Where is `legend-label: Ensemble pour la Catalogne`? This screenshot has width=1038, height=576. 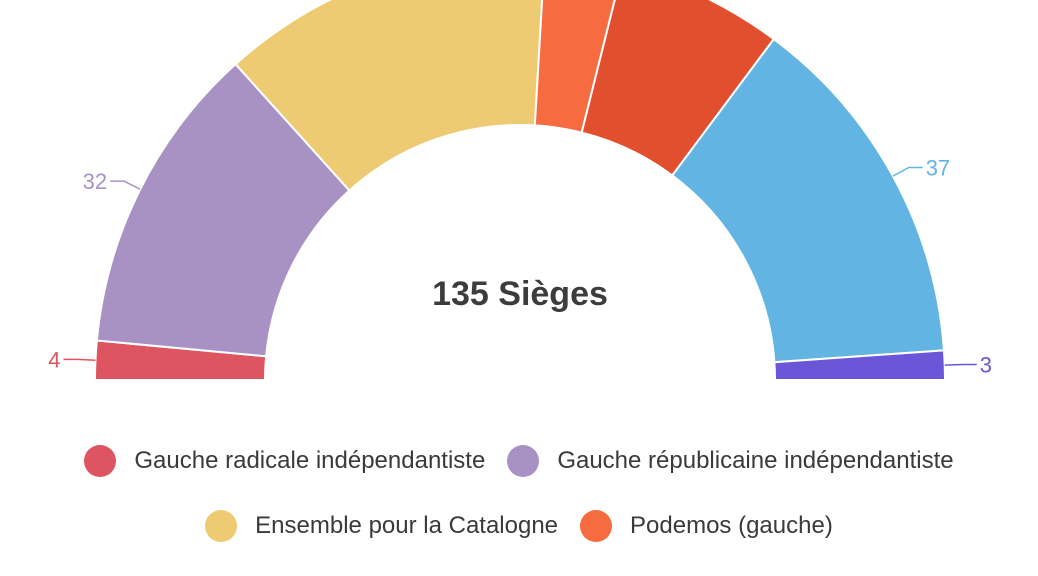
legend-label: Ensemble pour la Catalogne is located at coordinates (407, 525).